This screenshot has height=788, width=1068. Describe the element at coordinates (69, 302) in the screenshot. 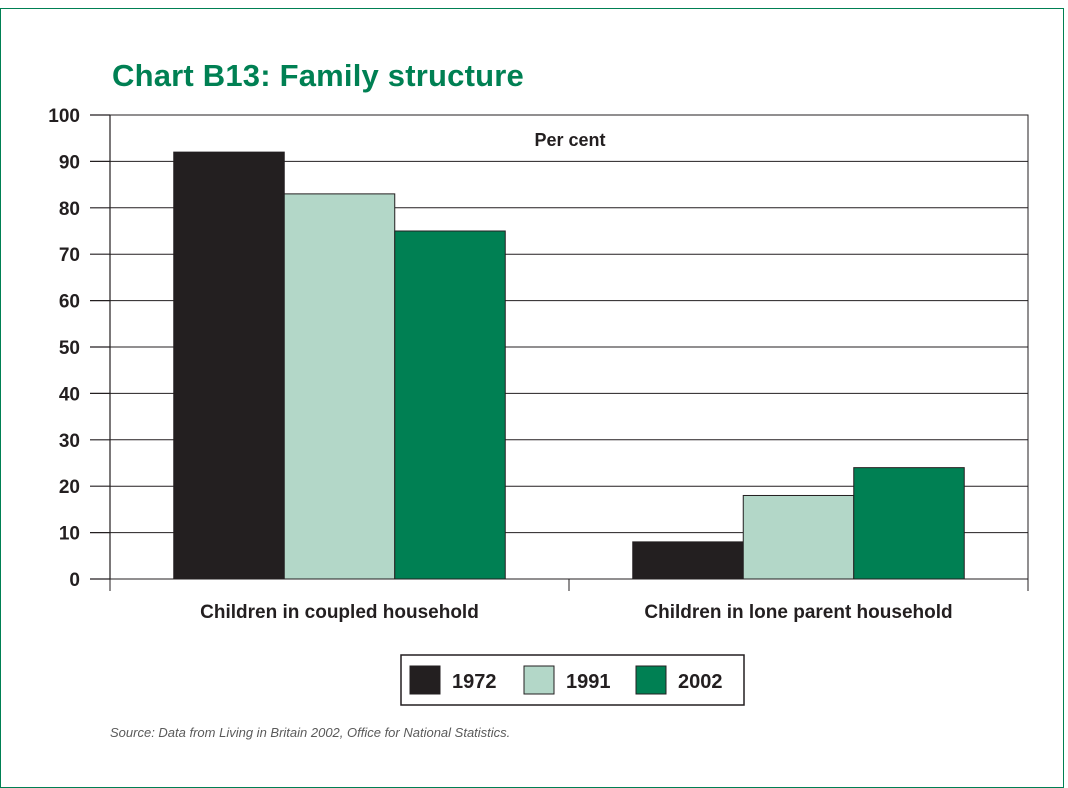

I see `y-tick-label: 60` at that location.